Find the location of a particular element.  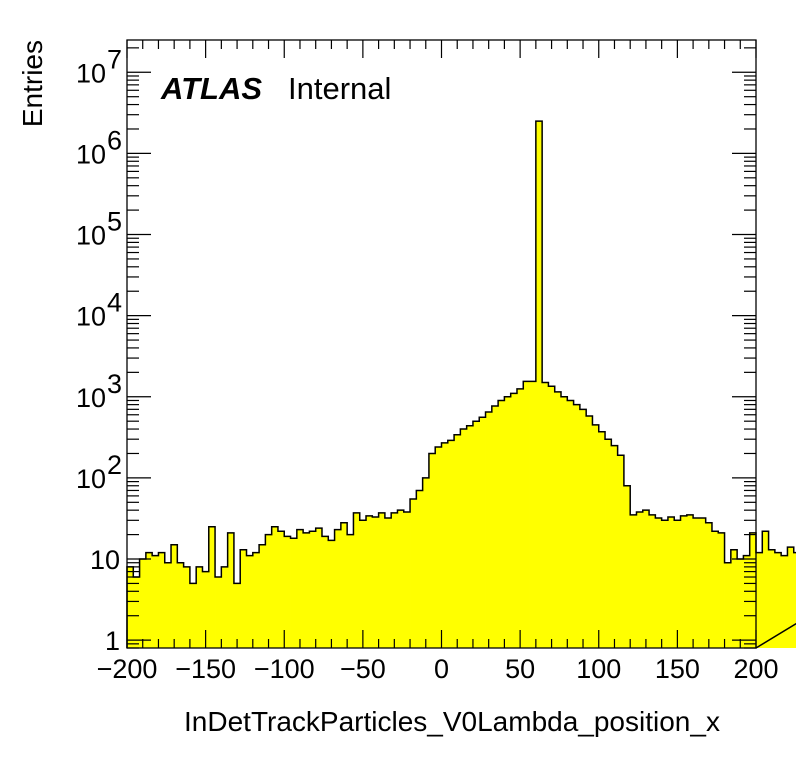

y-tick-exponent: 3 is located at coordinates (114, 384).